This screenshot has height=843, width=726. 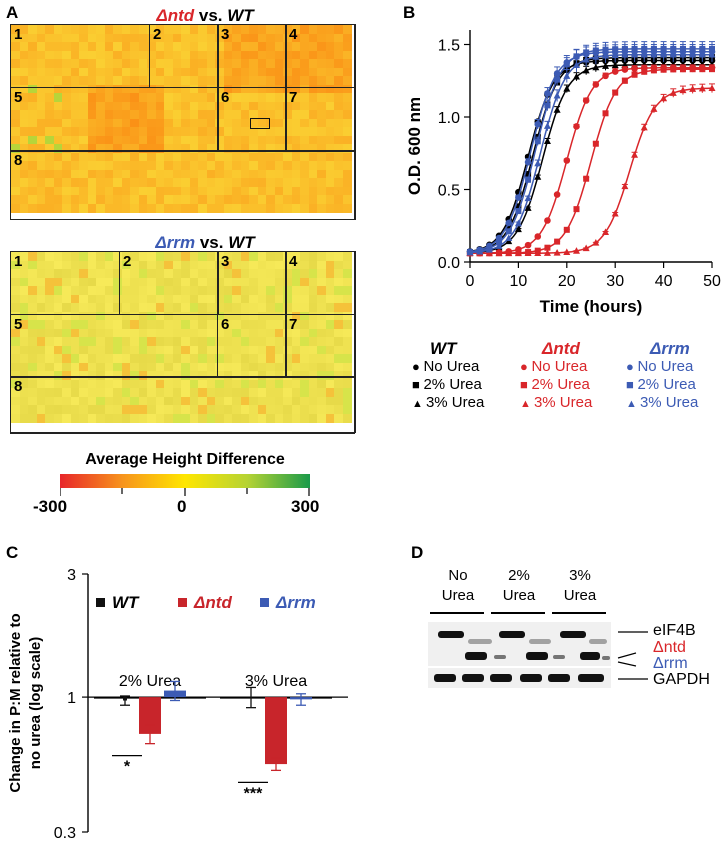 What do you see at coordinates (260, 123) in the screenshot?
I see `highlighted-cell` at bounding box center [260, 123].